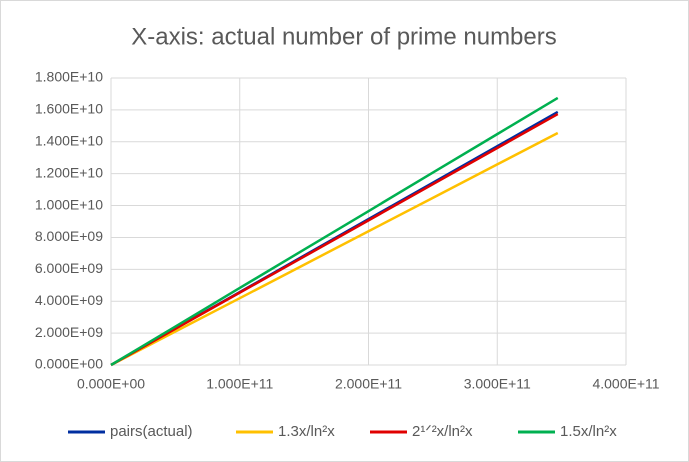 The width and height of the screenshot is (689, 462). Describe the element at coordinates (69, 109) in the screenshot. I see `y-tick-label: 1.600E+10` at that location.